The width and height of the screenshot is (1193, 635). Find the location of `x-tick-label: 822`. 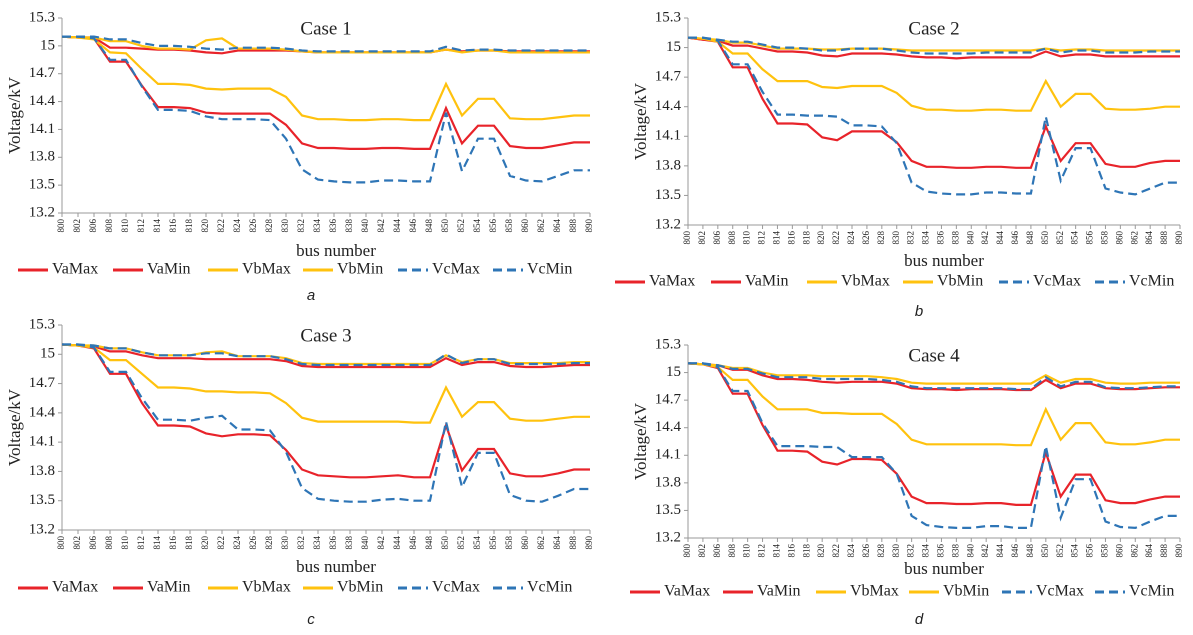

x-tick-label: 822 is located at coordinates (836, 551).